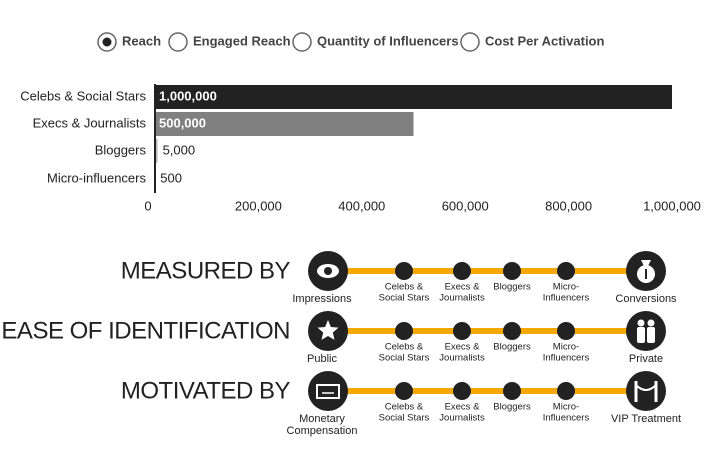 This screenshot has height=459, width=704. I want to click on right-label: Conversions, so click(646, 299).